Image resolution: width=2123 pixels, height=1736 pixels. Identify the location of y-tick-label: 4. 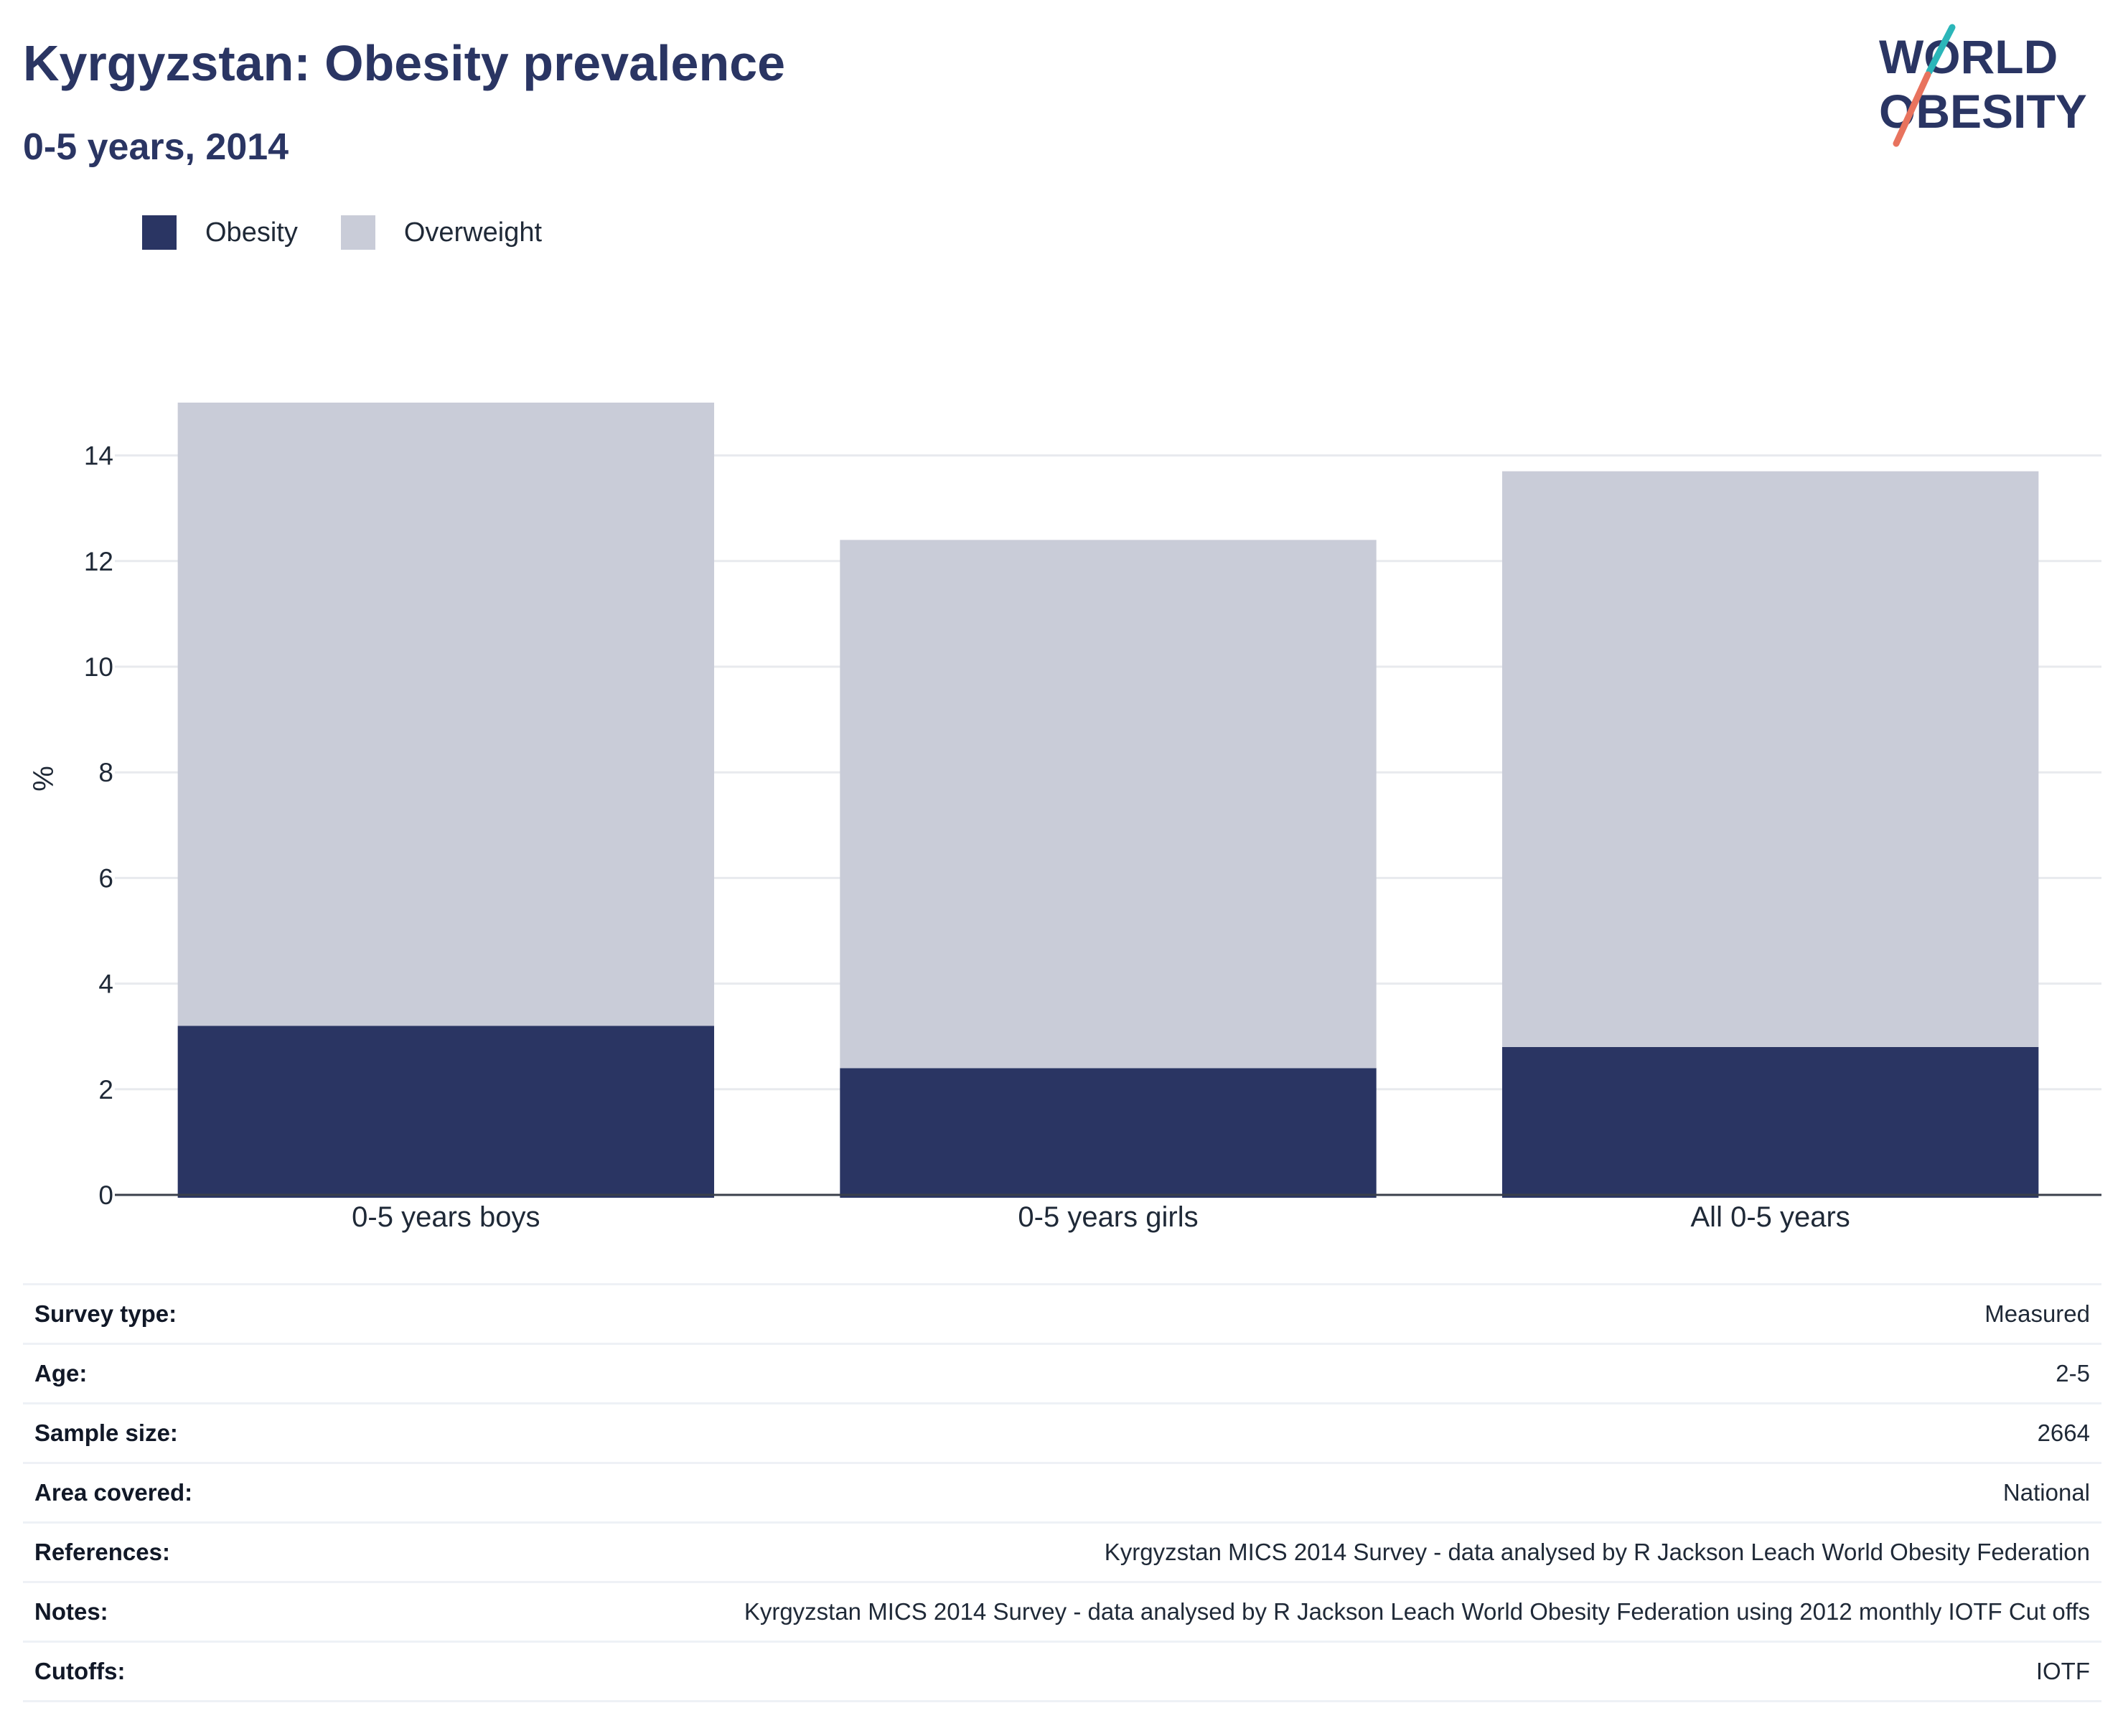
(105, 984).